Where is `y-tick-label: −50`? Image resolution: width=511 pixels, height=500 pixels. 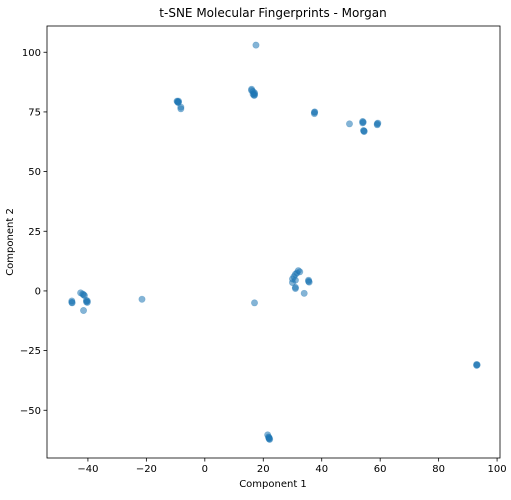
y-tick-label: −50 is located at coordinates (30, 411).